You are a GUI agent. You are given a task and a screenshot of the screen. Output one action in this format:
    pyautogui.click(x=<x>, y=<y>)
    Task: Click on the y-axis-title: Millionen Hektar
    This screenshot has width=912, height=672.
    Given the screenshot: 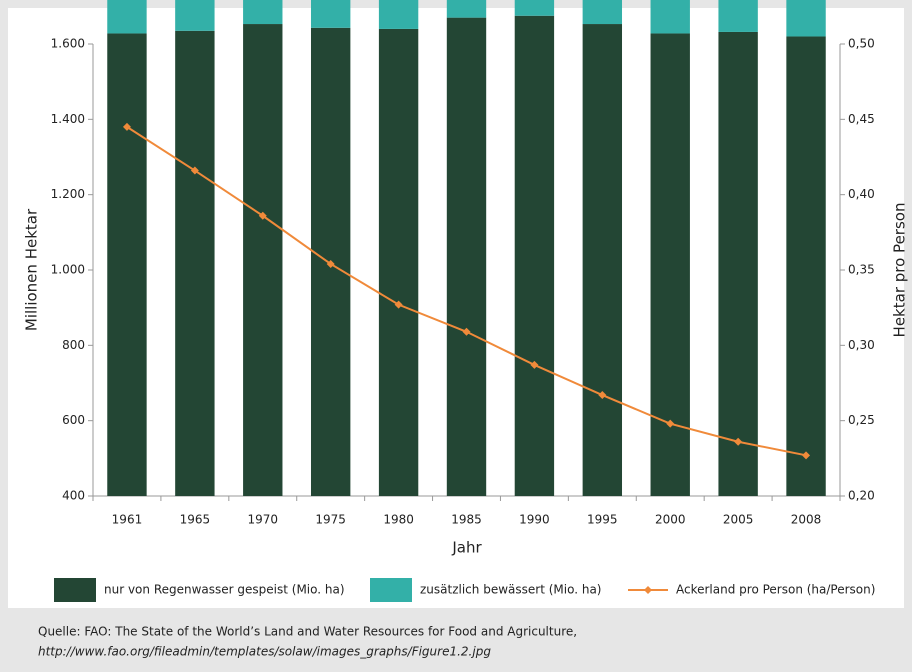 What is the action you would take?
    pyautogui.click(x=32, y=269)
    